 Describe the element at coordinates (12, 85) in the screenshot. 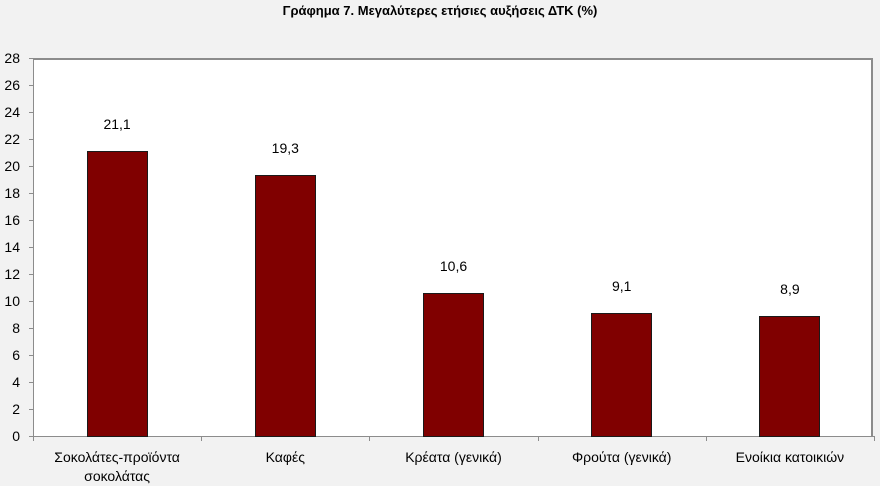

I see `y-tick-label: 26` at that location.